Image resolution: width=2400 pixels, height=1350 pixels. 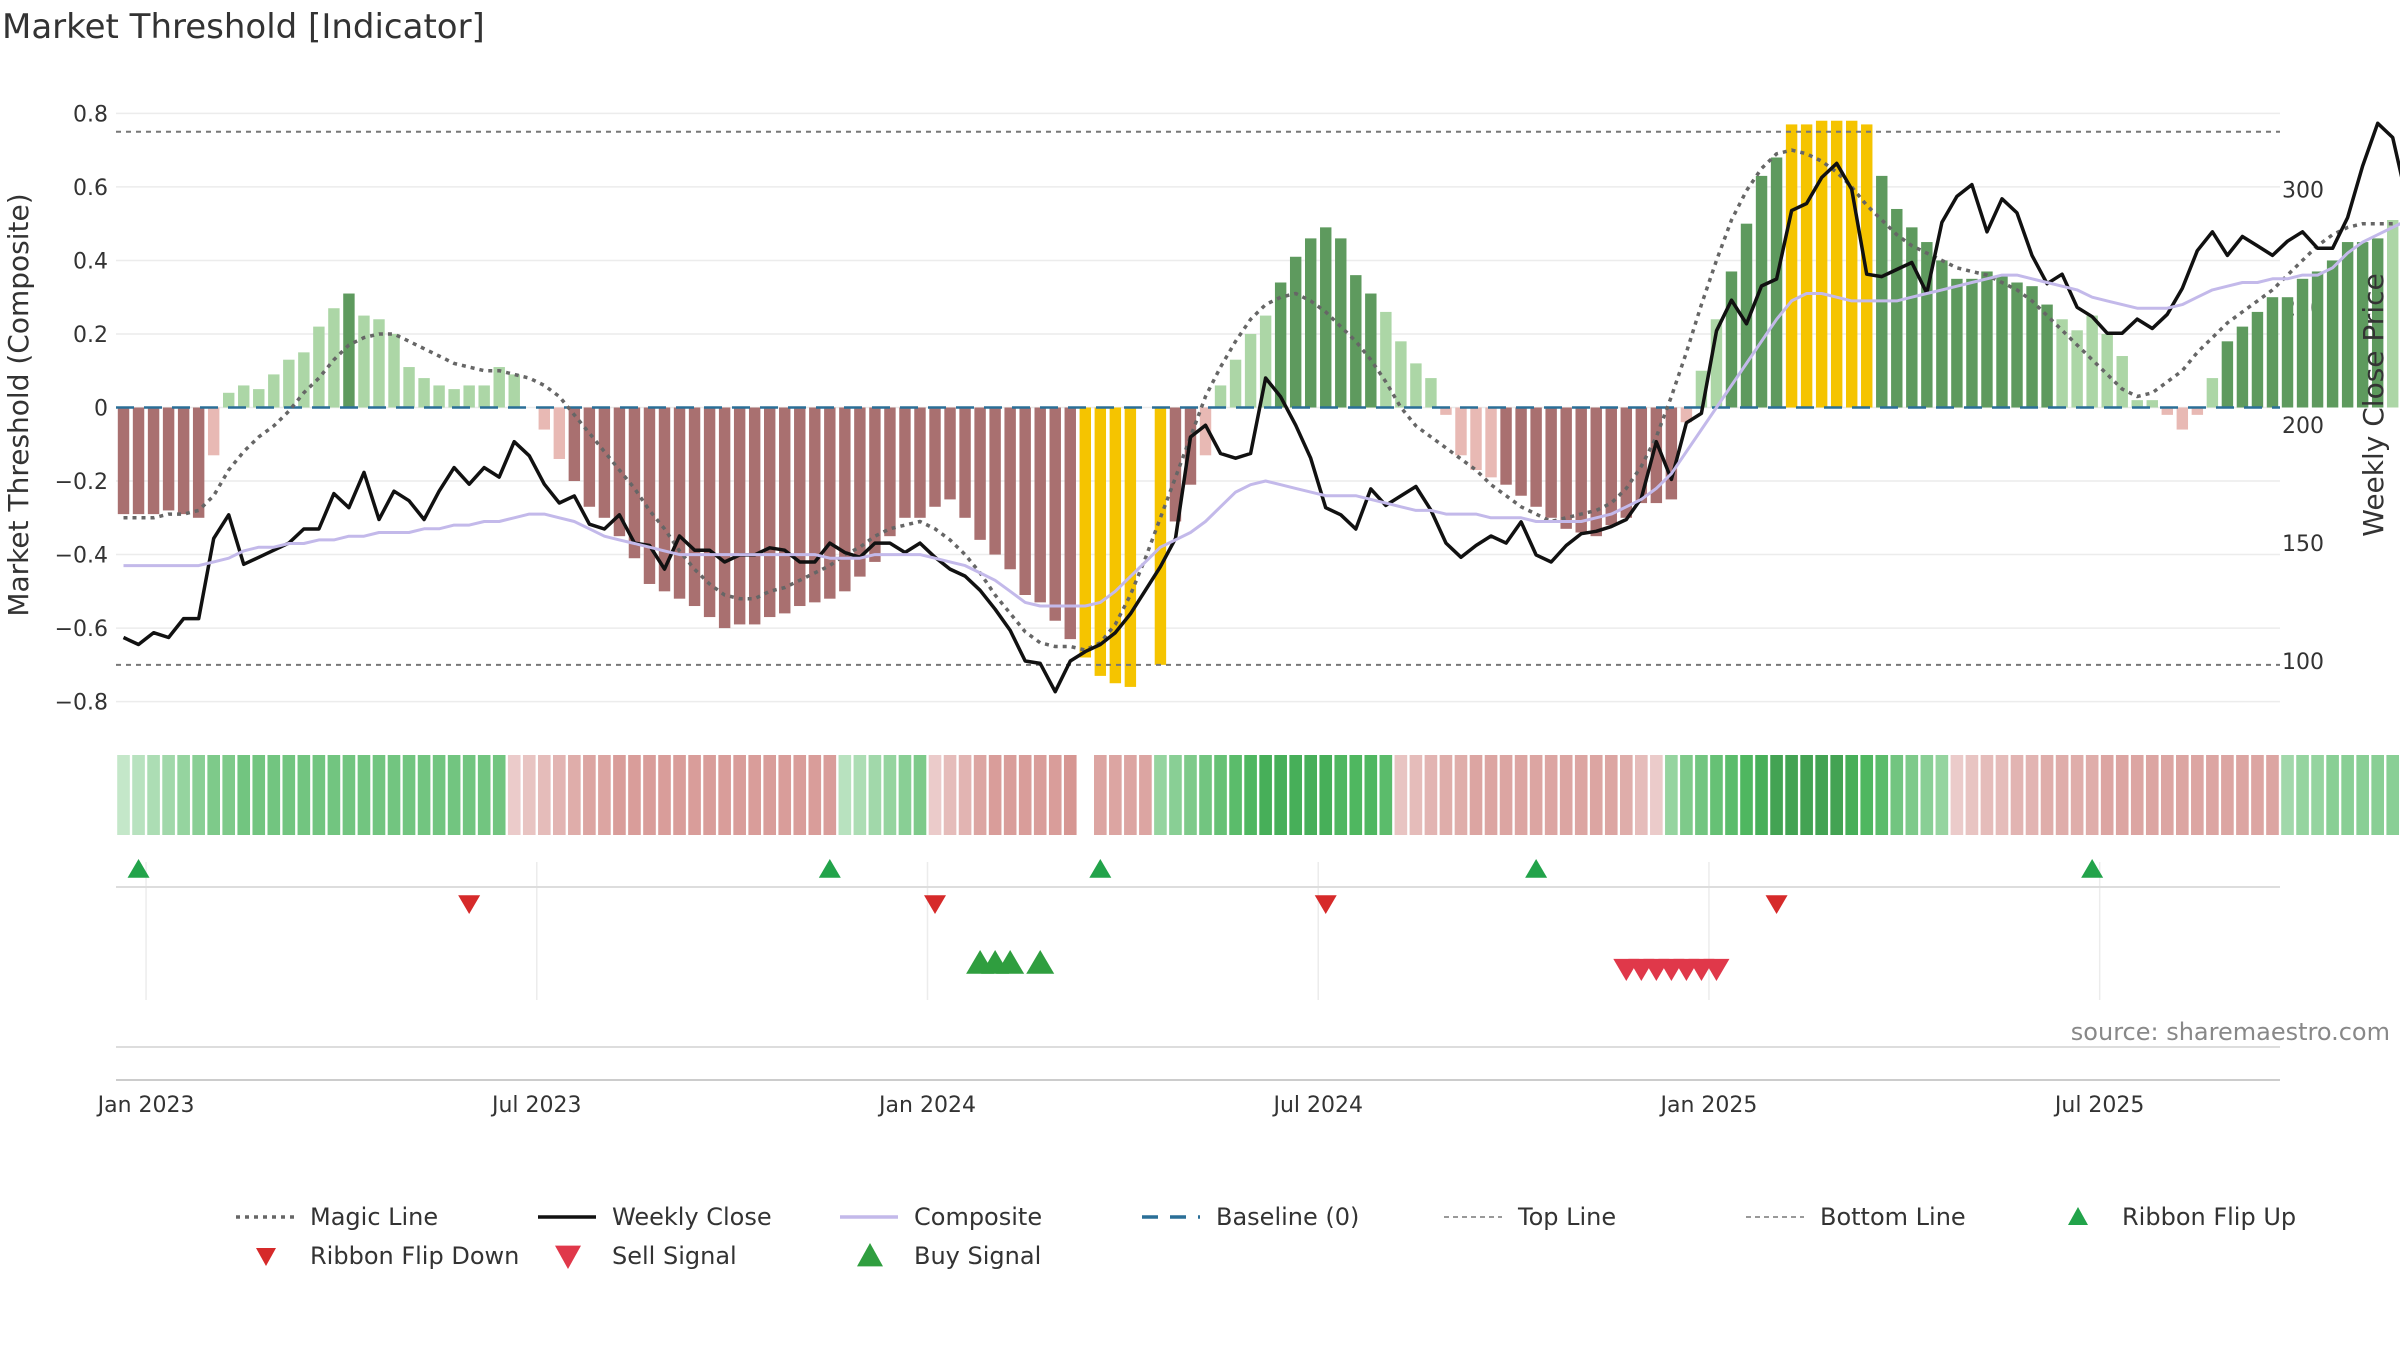 I want to click on buy-signal-marker, so click(x=1040, y=962).